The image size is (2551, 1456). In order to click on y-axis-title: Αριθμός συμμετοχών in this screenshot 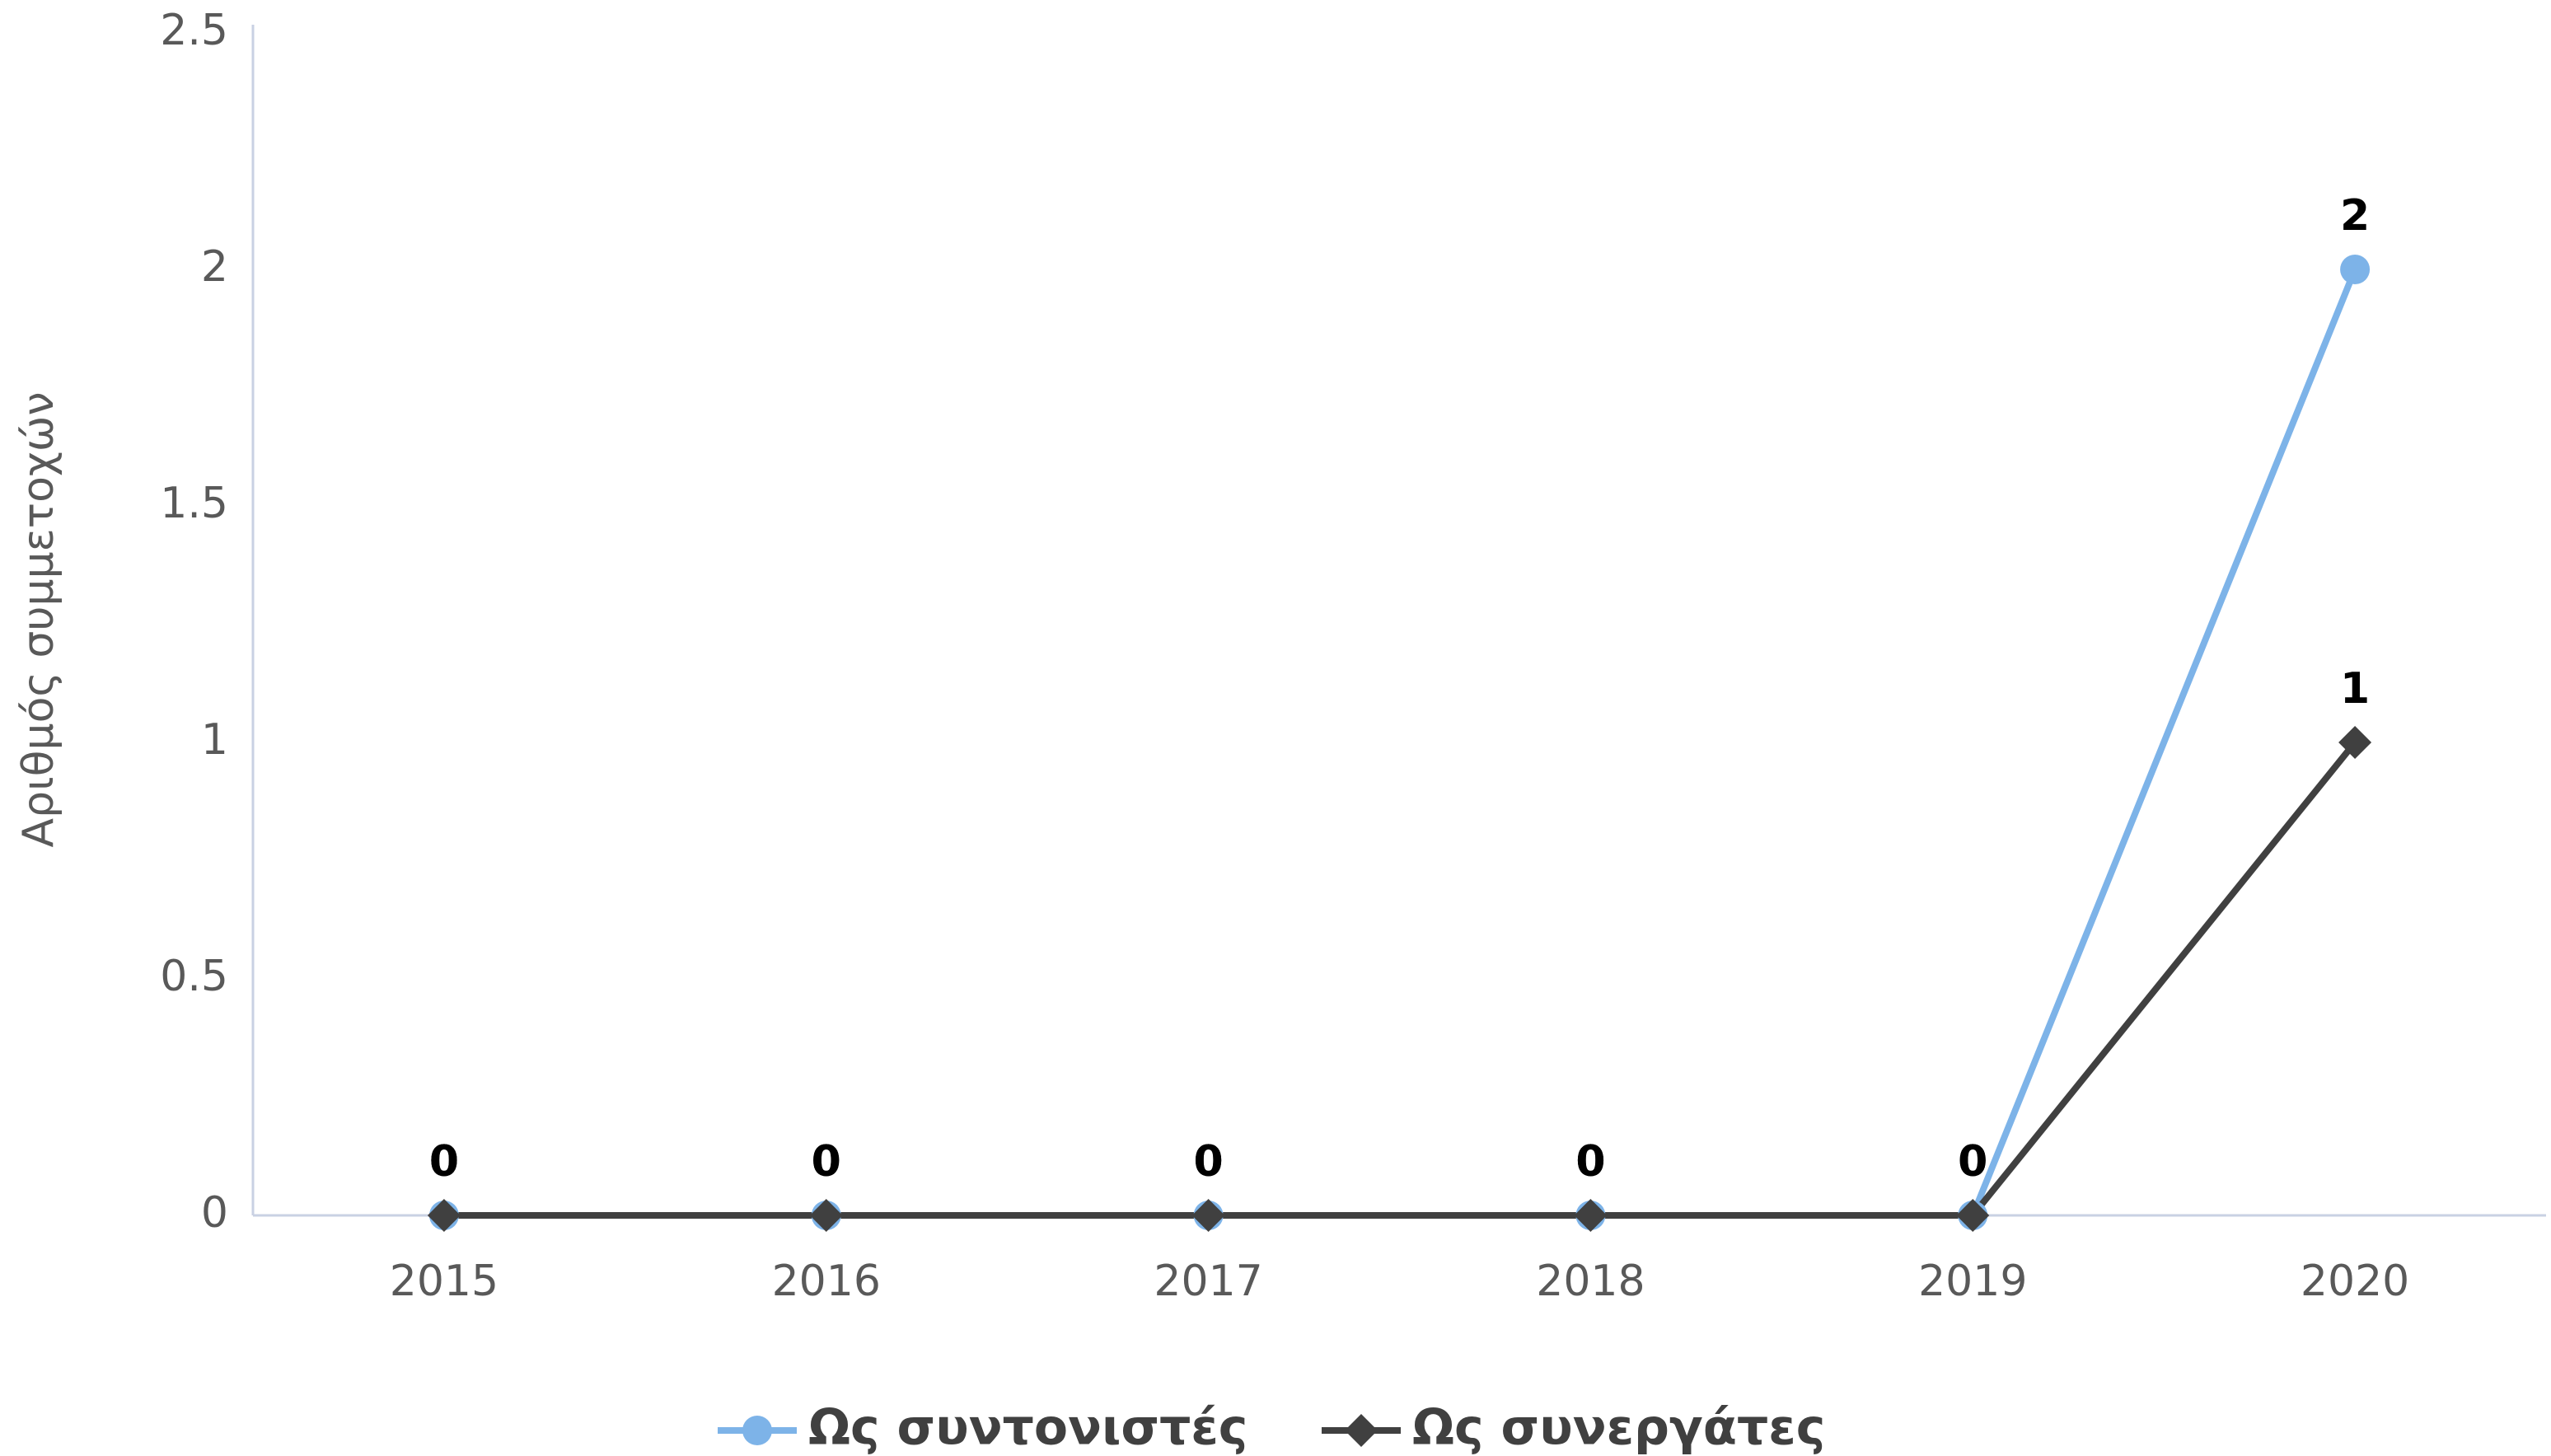, I will do `click(38, 619)`.